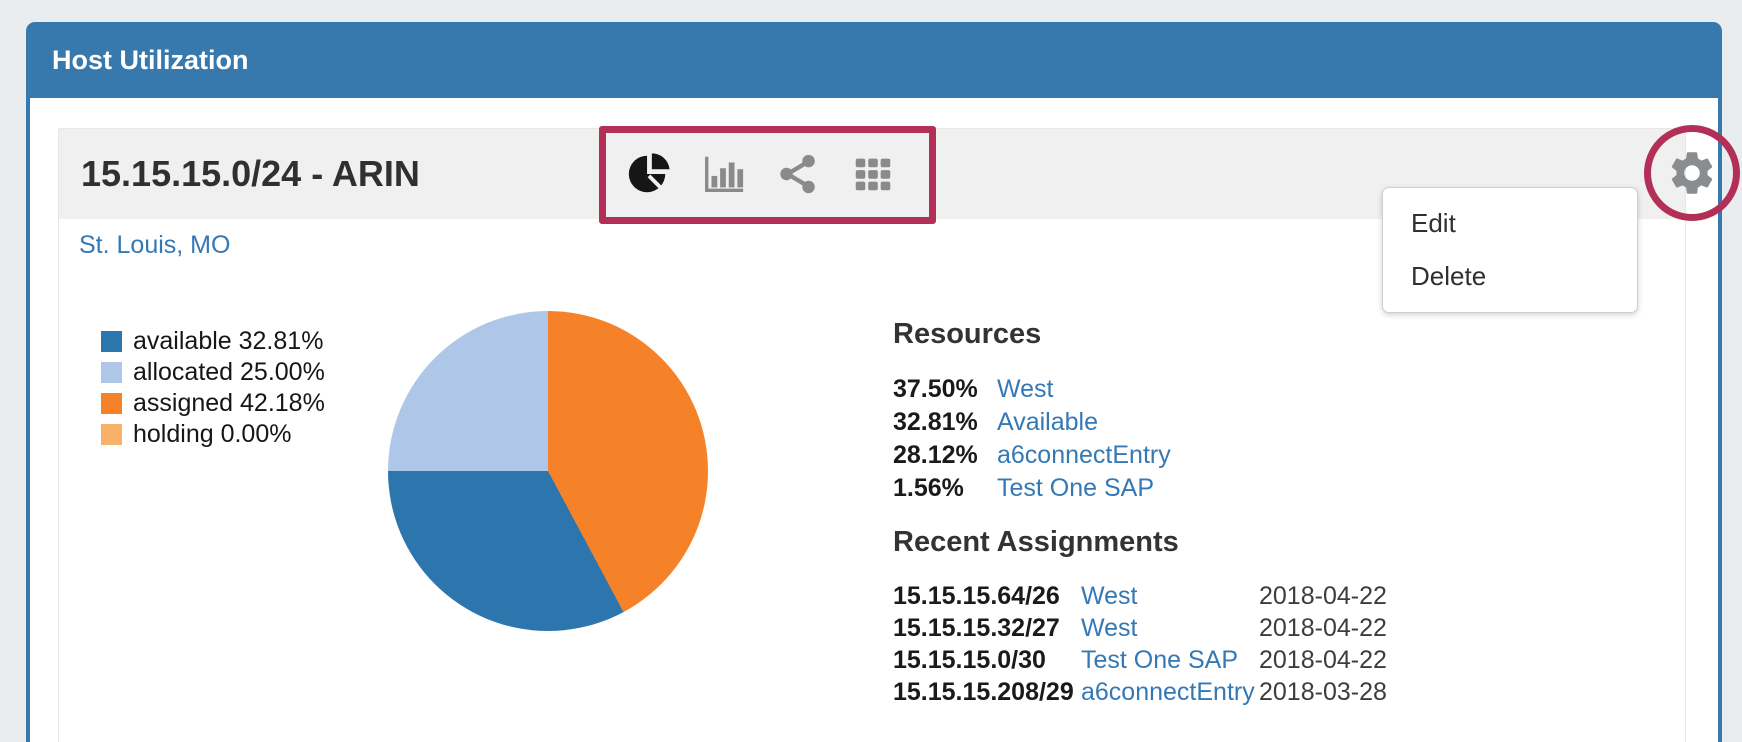 The image size is (1742, 742). I want to click on legend-label: holding 0.00%, so click(212, 434).